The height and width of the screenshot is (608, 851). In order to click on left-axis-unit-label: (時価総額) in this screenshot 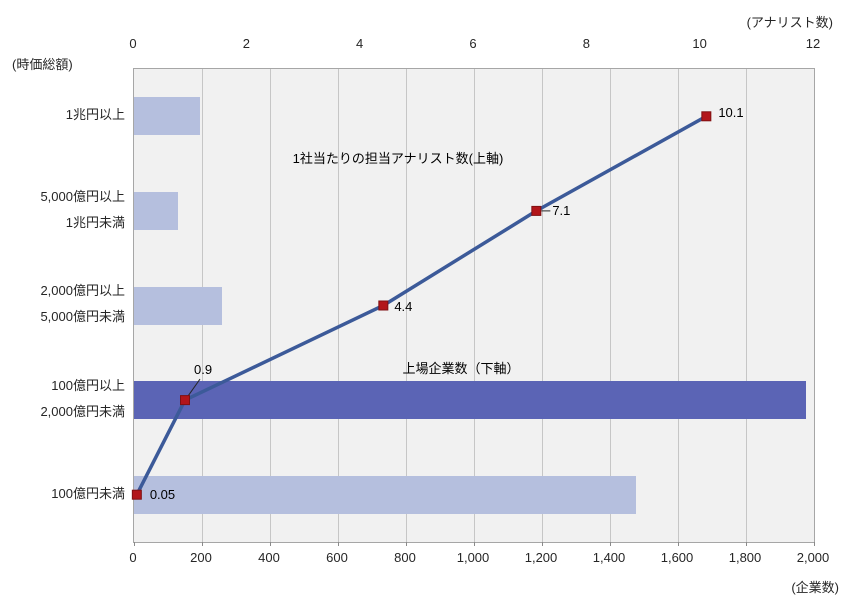, I will do `click(42, 64)`.